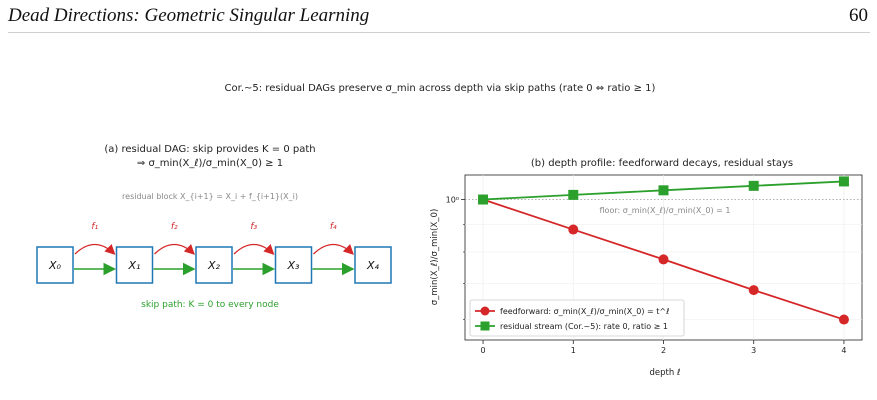 The height and width of the screenshot is (400, 877). What do you see at coordinates (843, 350) in the screenshot?
I see `x-tick-label: 4` at bounding box center [843, 350].